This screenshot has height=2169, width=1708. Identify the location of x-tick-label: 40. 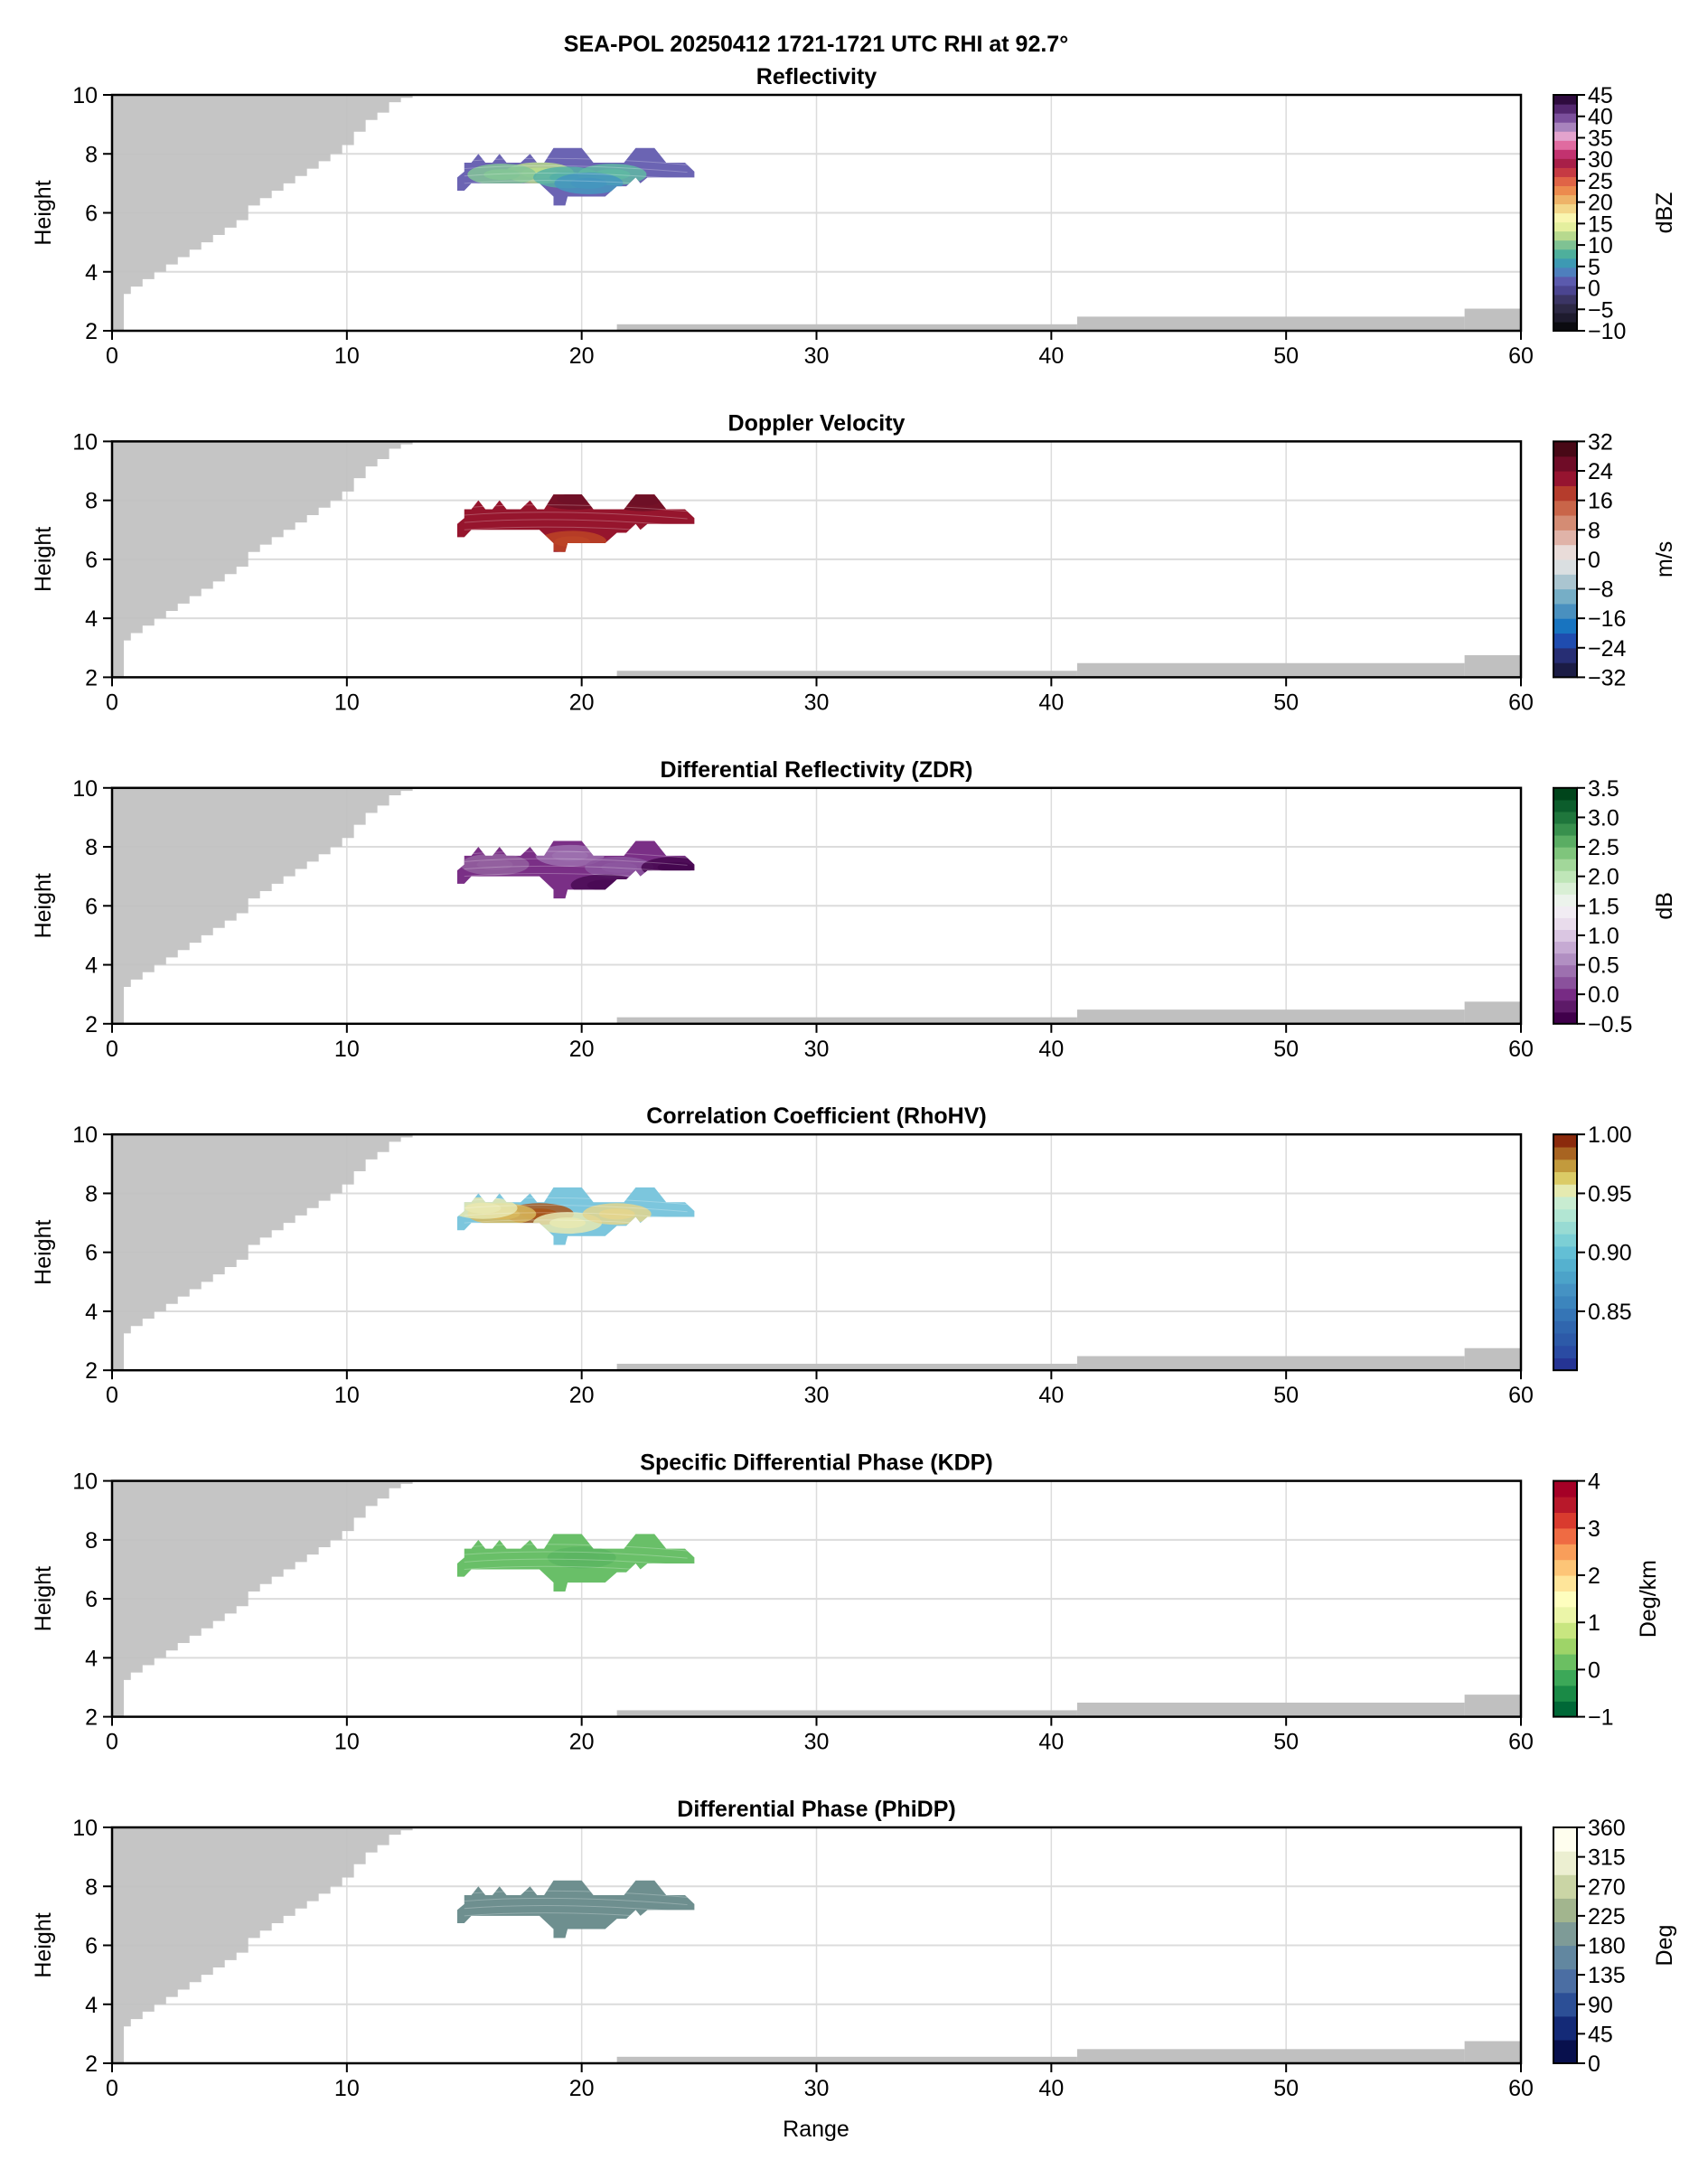
(1051, 1049).